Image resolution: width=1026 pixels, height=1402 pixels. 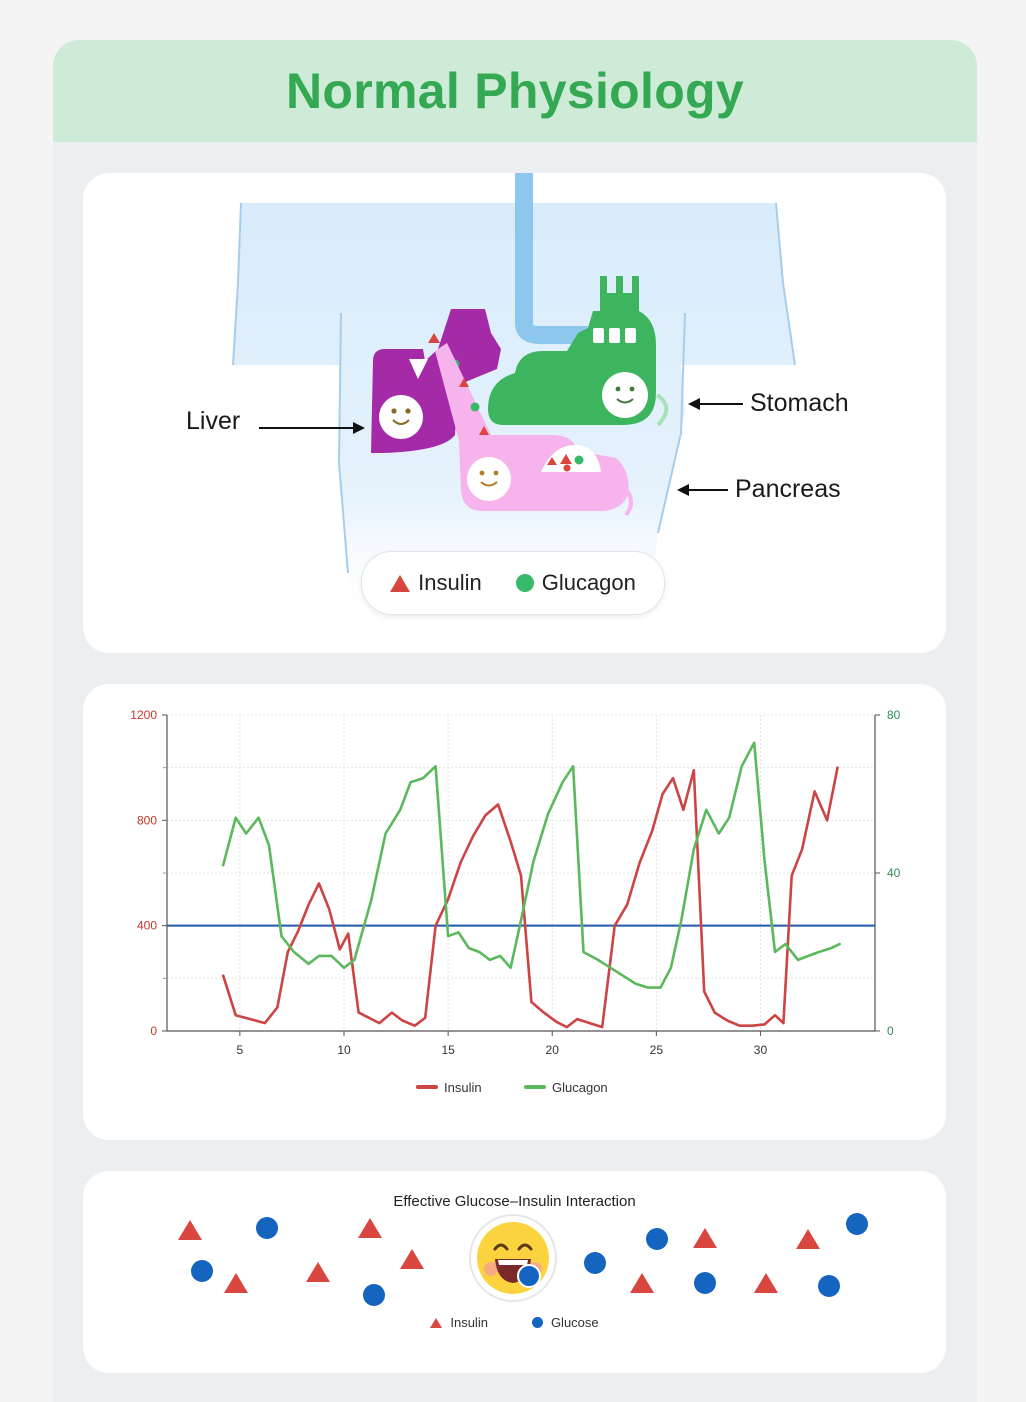 I want to click on y-right-tick-label: 80, so click(x=894, y=715).